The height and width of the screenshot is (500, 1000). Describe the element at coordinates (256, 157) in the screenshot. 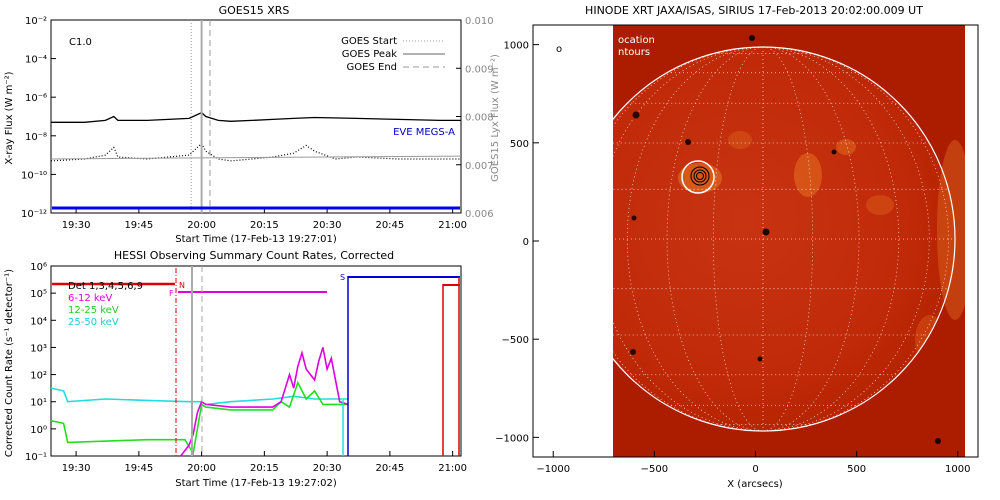

I see `goes-lyx-line` at that location.